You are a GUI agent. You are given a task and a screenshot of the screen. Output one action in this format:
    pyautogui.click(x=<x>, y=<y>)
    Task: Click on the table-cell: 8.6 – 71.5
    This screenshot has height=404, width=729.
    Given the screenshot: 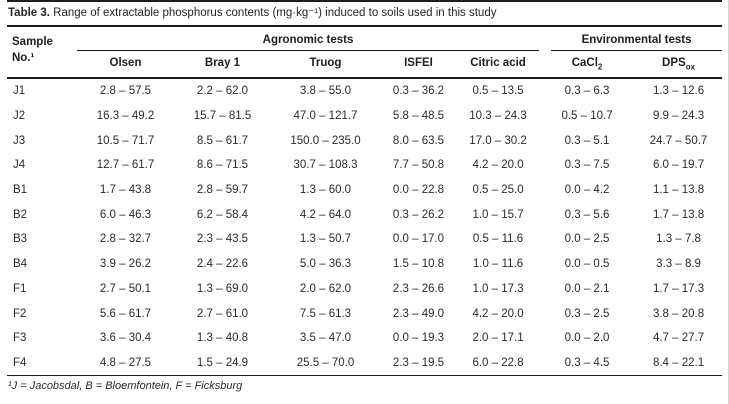 What is the action you would take?
    pyautogui.click(x=222, y=165)
    